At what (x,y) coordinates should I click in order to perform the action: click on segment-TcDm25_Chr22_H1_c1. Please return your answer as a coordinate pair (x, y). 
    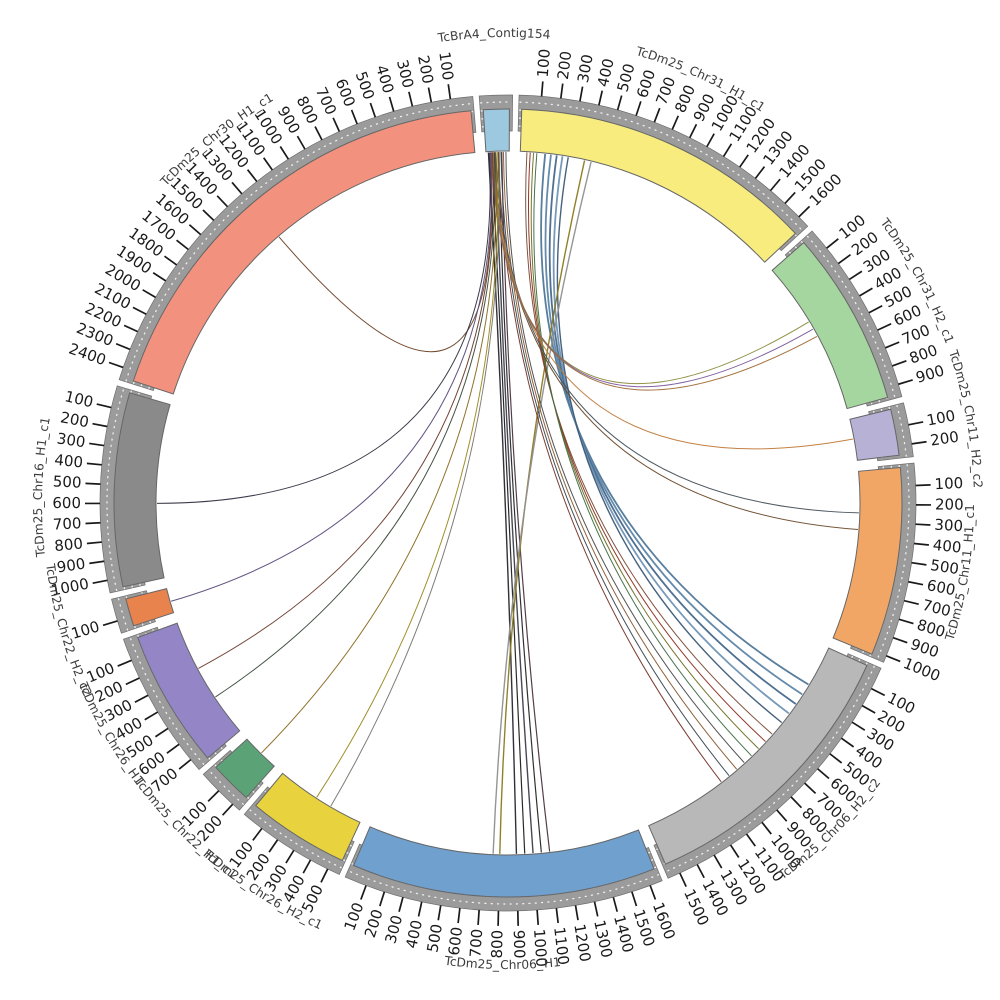
    Looking at the image, I should click on (238, 774).